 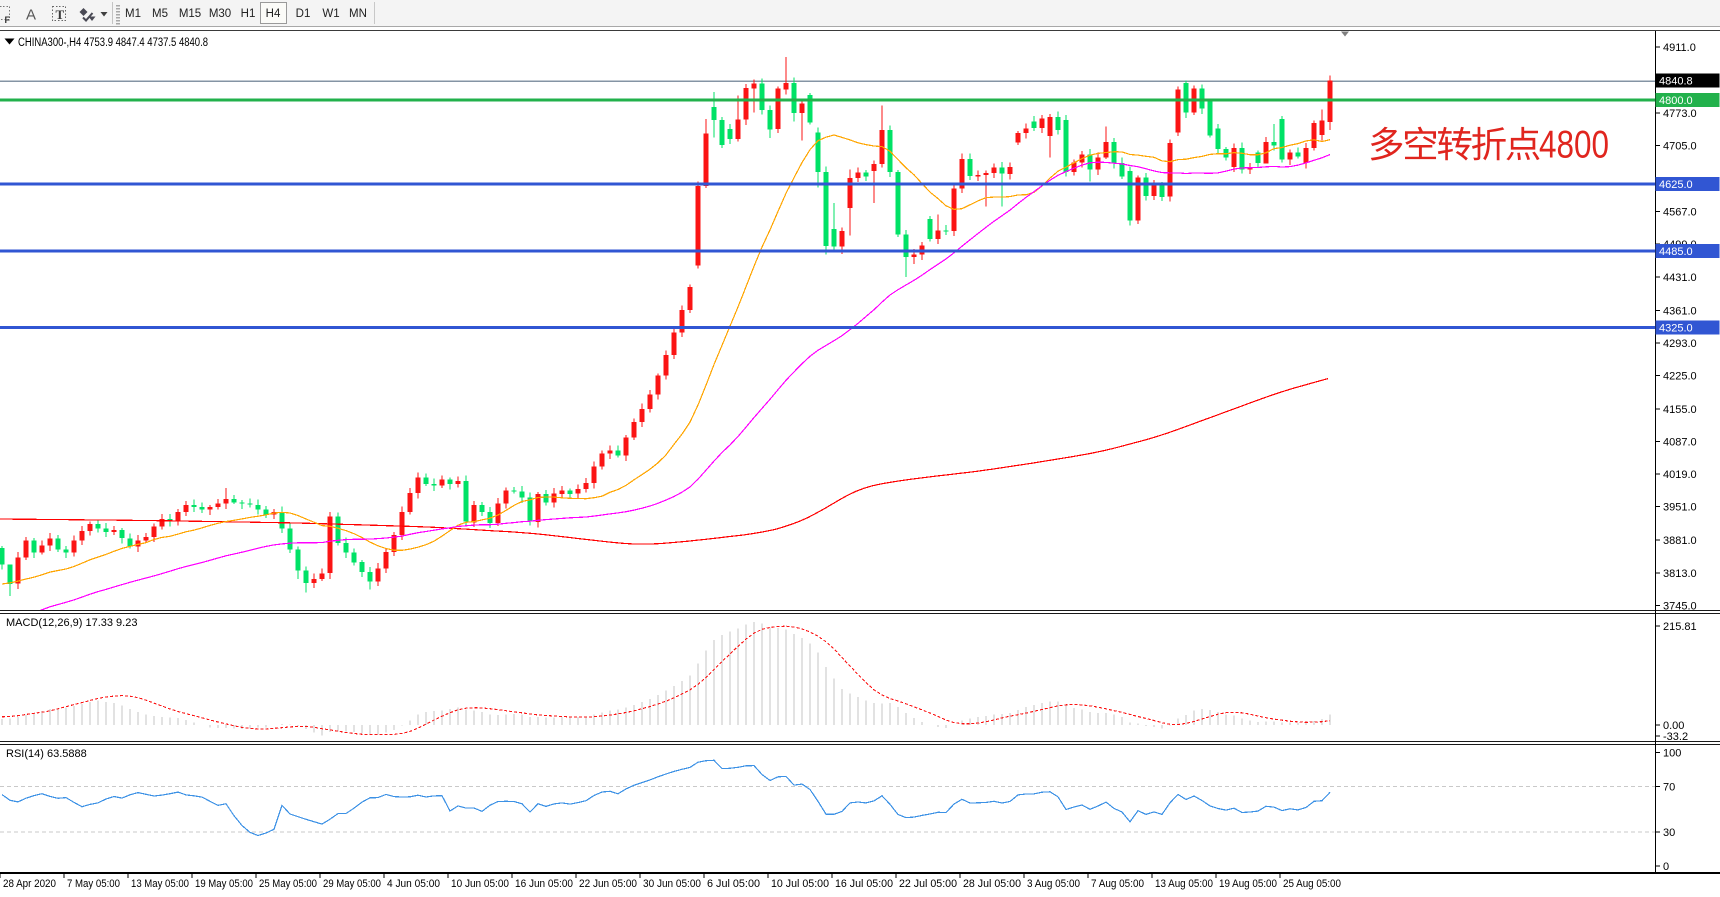 What do you see at coordinates (1673, 726) in the screenshot?
I see `svg-text: 0.00` at bounding box center [1673, 726].